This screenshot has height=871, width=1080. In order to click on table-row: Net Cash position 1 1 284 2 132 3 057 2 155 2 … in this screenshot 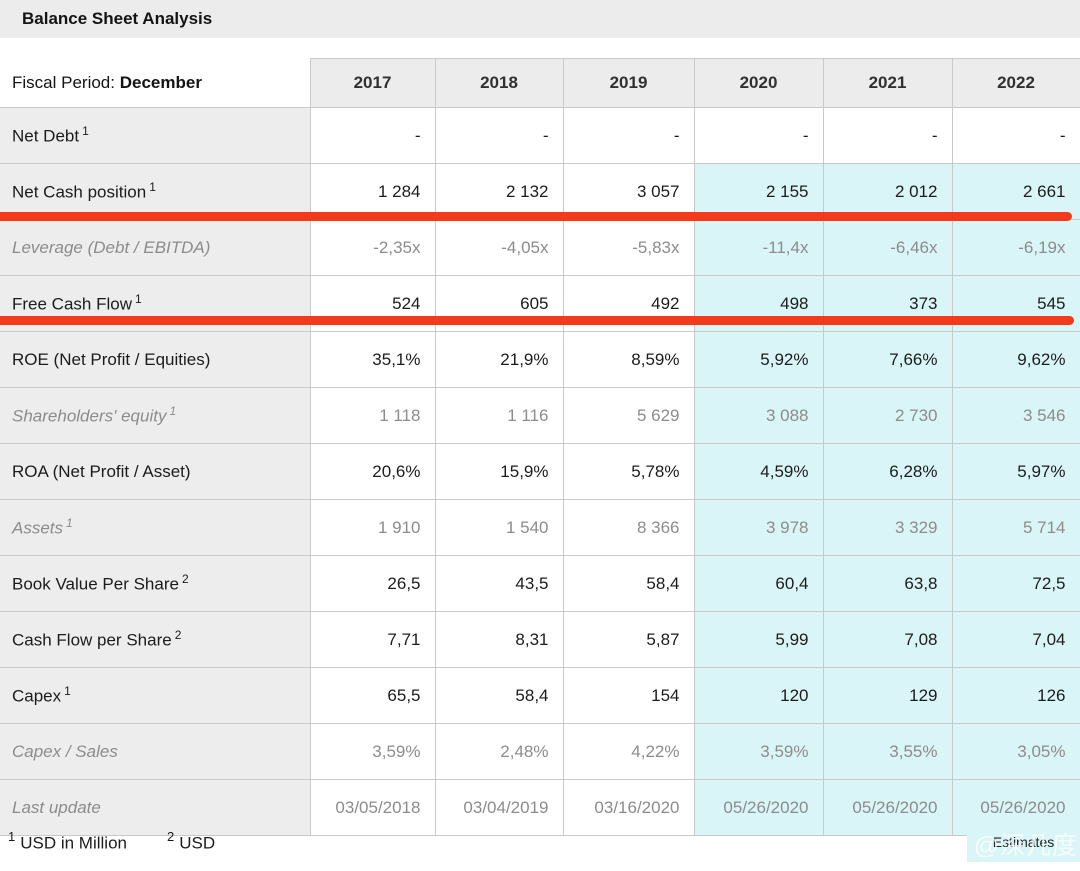, I will do `click(540, 191)`.